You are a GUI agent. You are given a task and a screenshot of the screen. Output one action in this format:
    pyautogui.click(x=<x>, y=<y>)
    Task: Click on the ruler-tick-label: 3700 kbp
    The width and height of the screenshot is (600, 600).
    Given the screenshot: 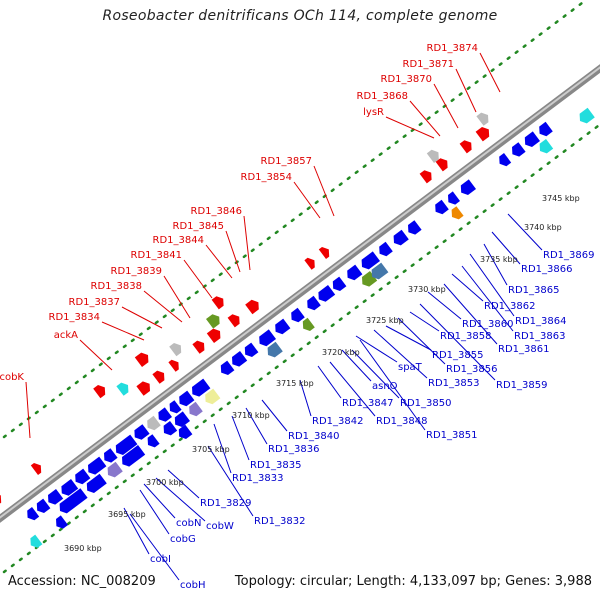 What is the action you would take?
    pyautogui.click(x=165, y=482)
    